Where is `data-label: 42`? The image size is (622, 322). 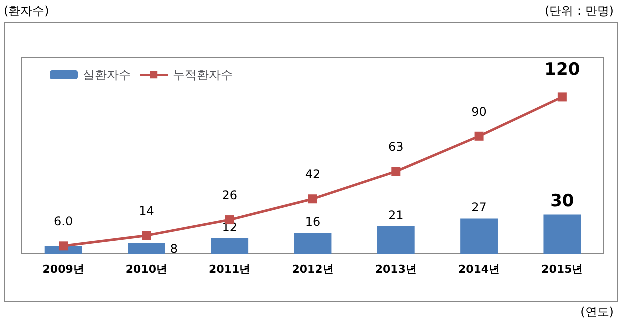 data-label: 42 is located at coordinates (313, 175).